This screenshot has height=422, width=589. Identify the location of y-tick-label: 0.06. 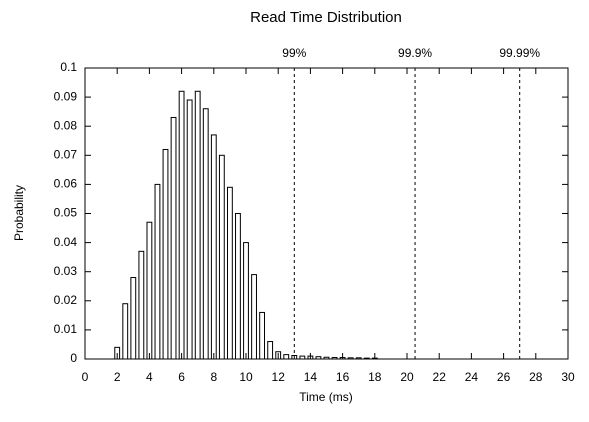
(66, 184).